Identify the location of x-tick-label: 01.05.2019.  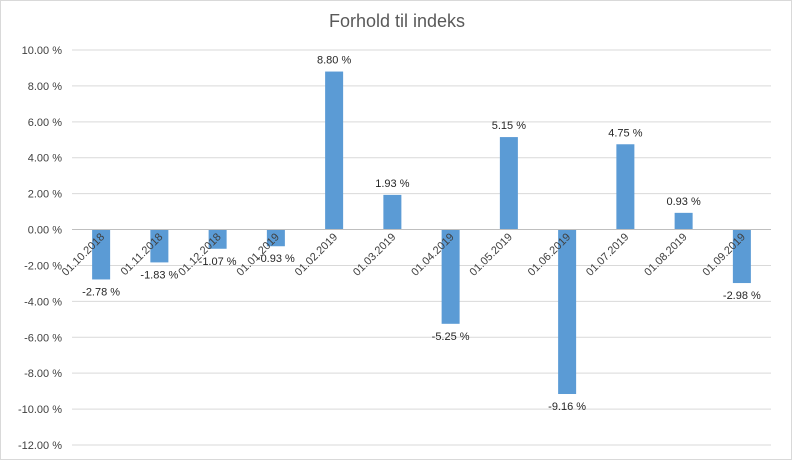
(491, 254).